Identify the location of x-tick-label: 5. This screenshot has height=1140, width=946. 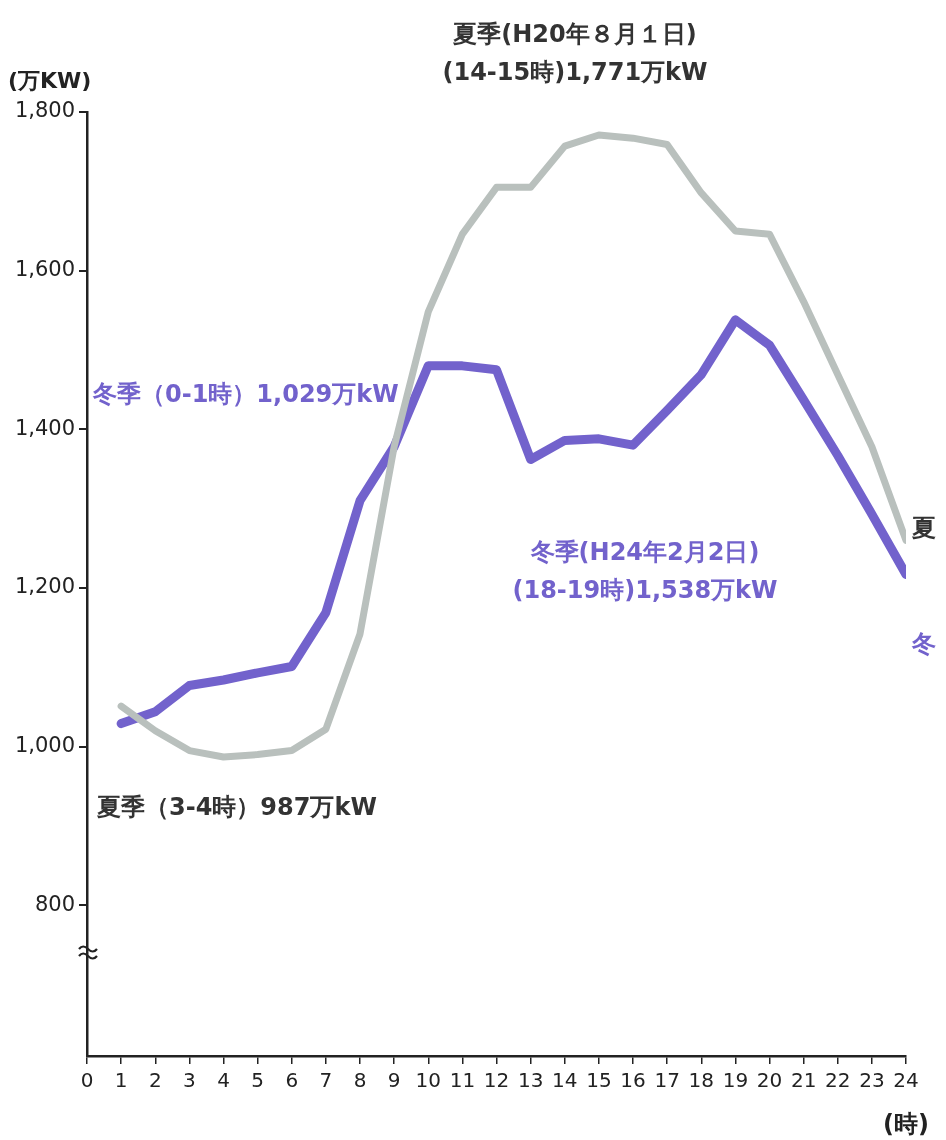
(257, 1080).